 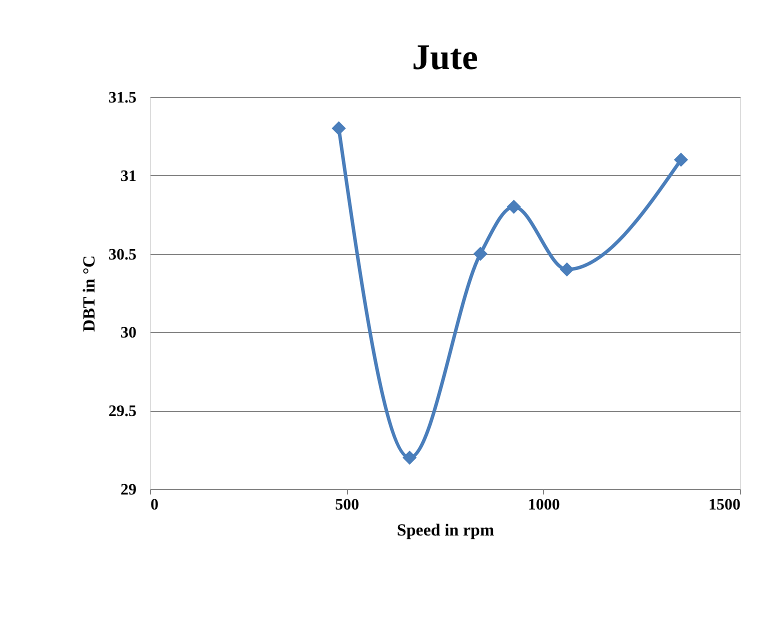 I want to click on y-tick-label: 30.5, so click(x=122, y=255).